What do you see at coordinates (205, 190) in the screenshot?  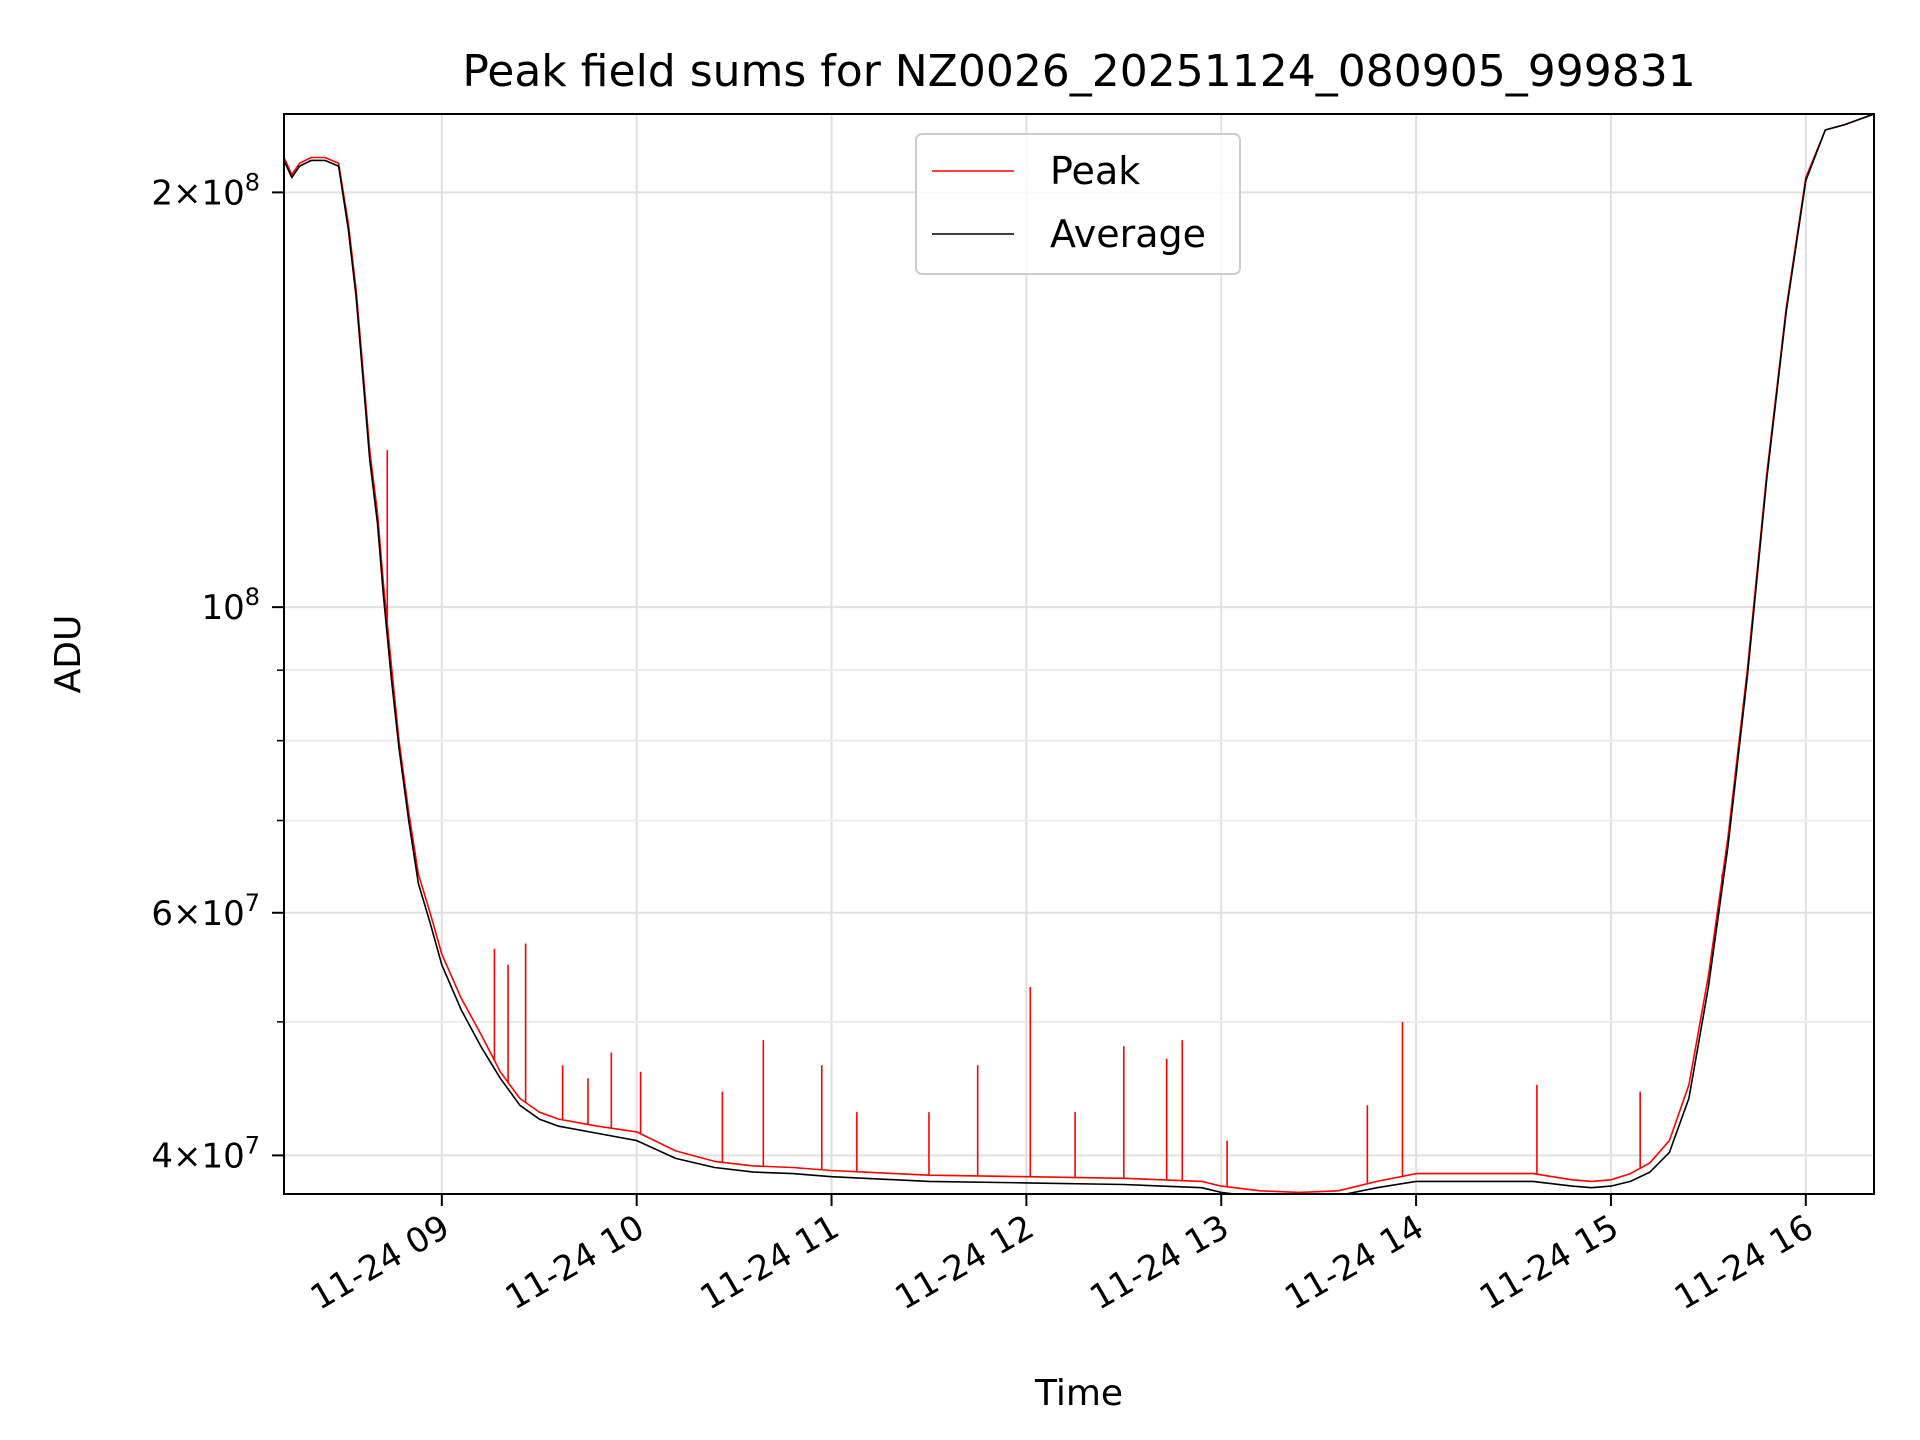 I see `y-tick-label: 2×108` at bounding box center [205, 190].